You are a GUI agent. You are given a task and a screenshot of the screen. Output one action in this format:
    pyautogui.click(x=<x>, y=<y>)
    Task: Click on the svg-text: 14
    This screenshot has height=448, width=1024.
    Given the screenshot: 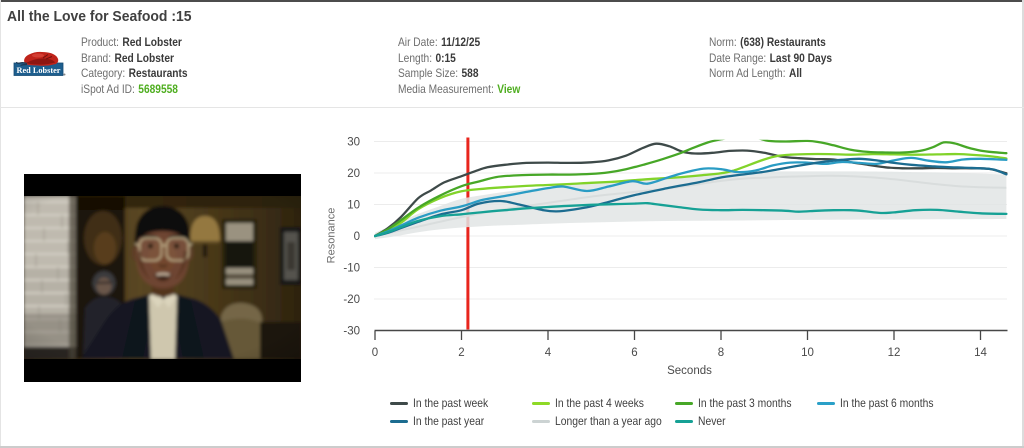 What is the action you would take?
    pyautogui.click(x=980, y=353)
    